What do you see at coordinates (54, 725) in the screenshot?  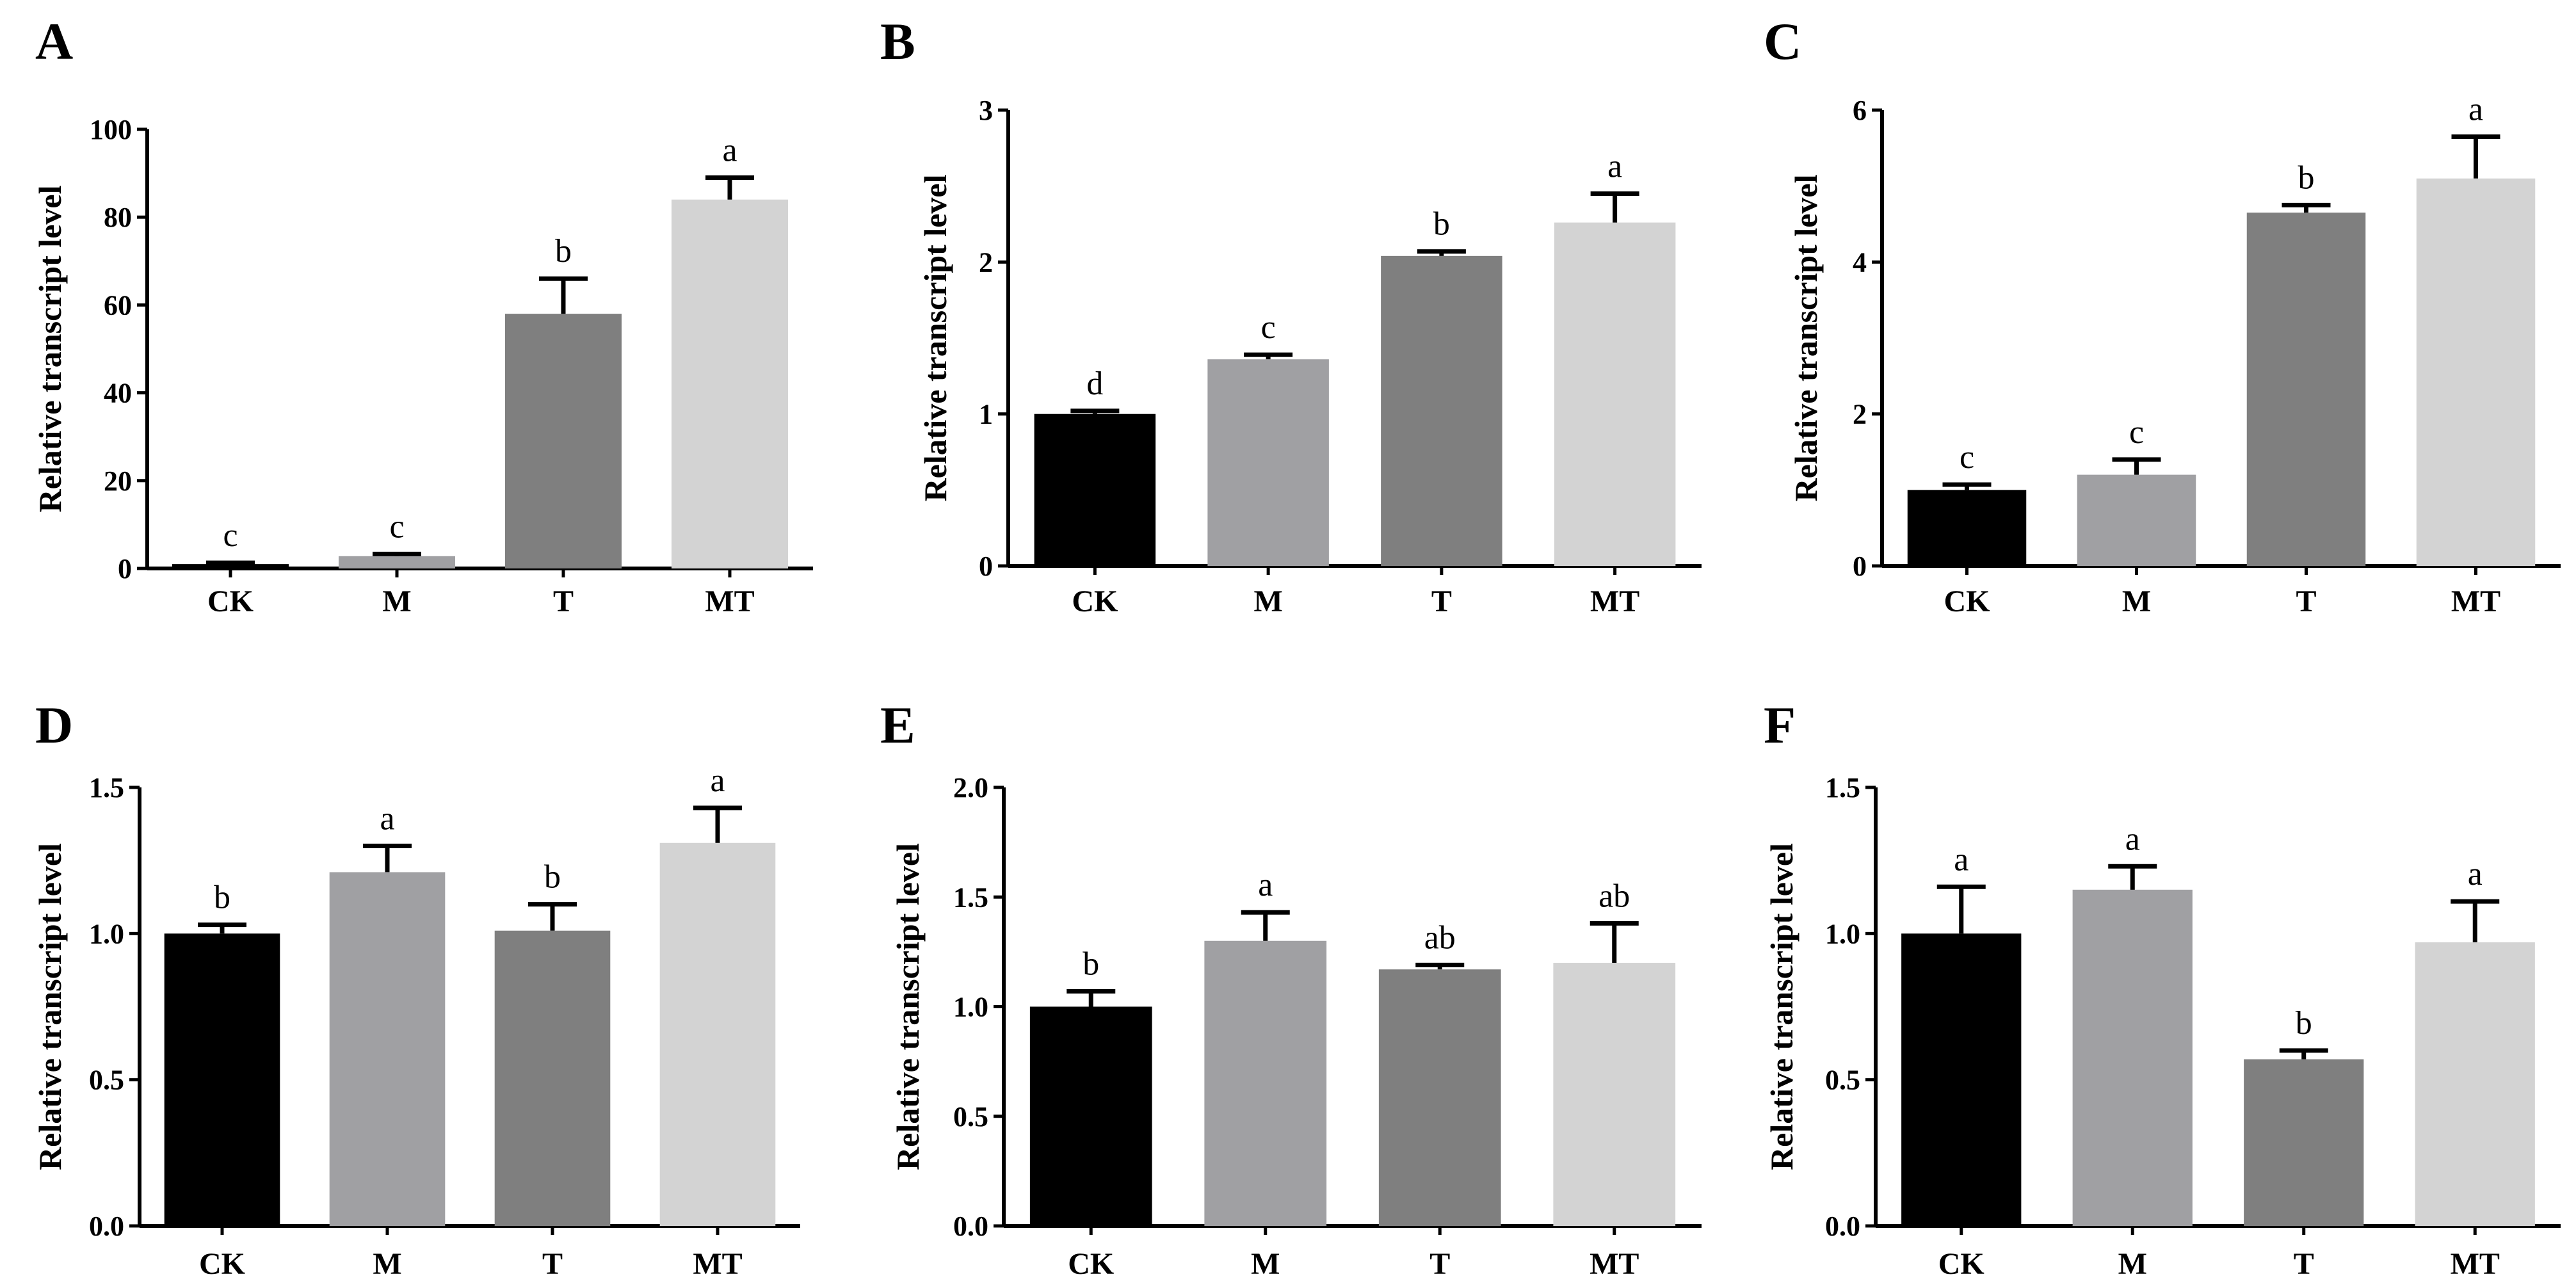 I see `panel-letter: D` at bounding box center [54, 725].